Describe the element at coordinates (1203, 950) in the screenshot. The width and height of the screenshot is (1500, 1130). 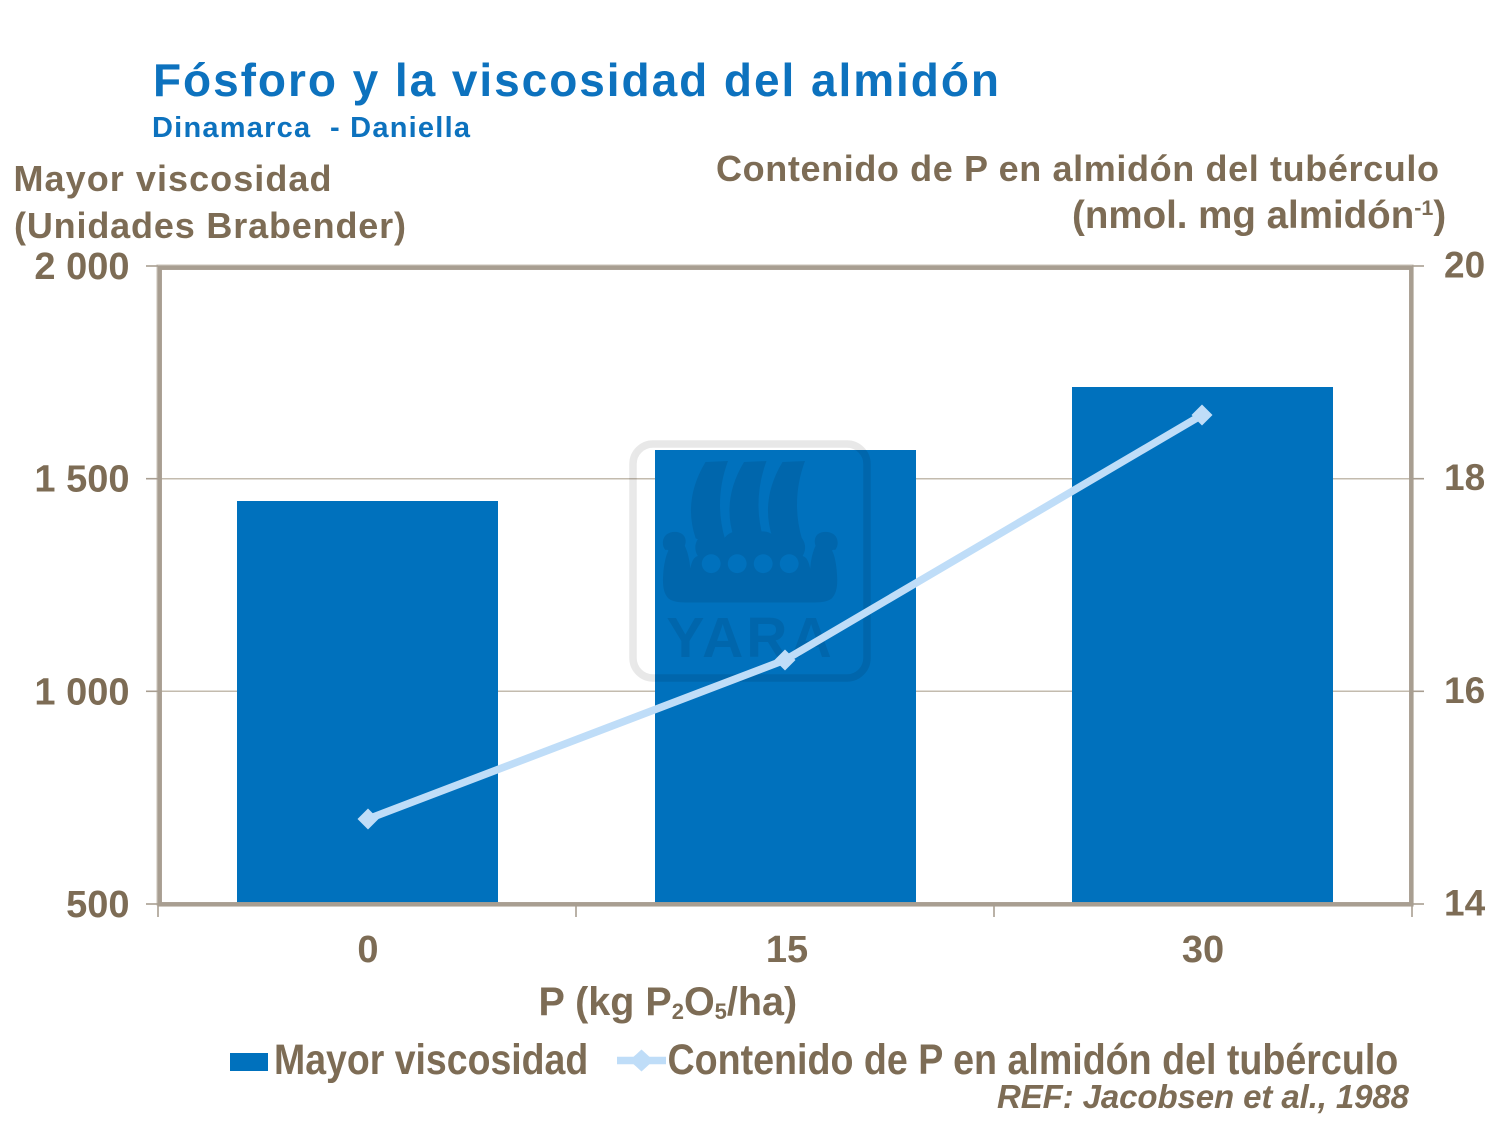
I see `svg-text: 30` at that location.